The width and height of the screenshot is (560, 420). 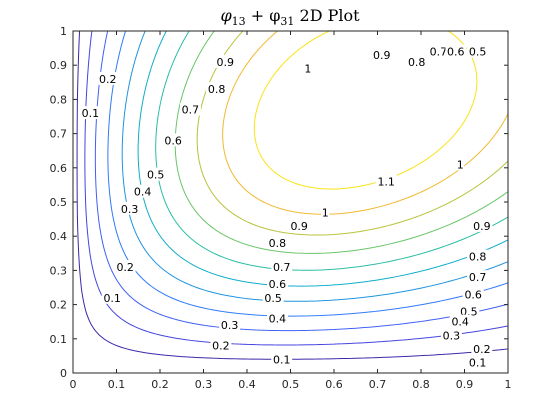 I want to click on y-tick-label: 0.6, so click(x=59, y=168).